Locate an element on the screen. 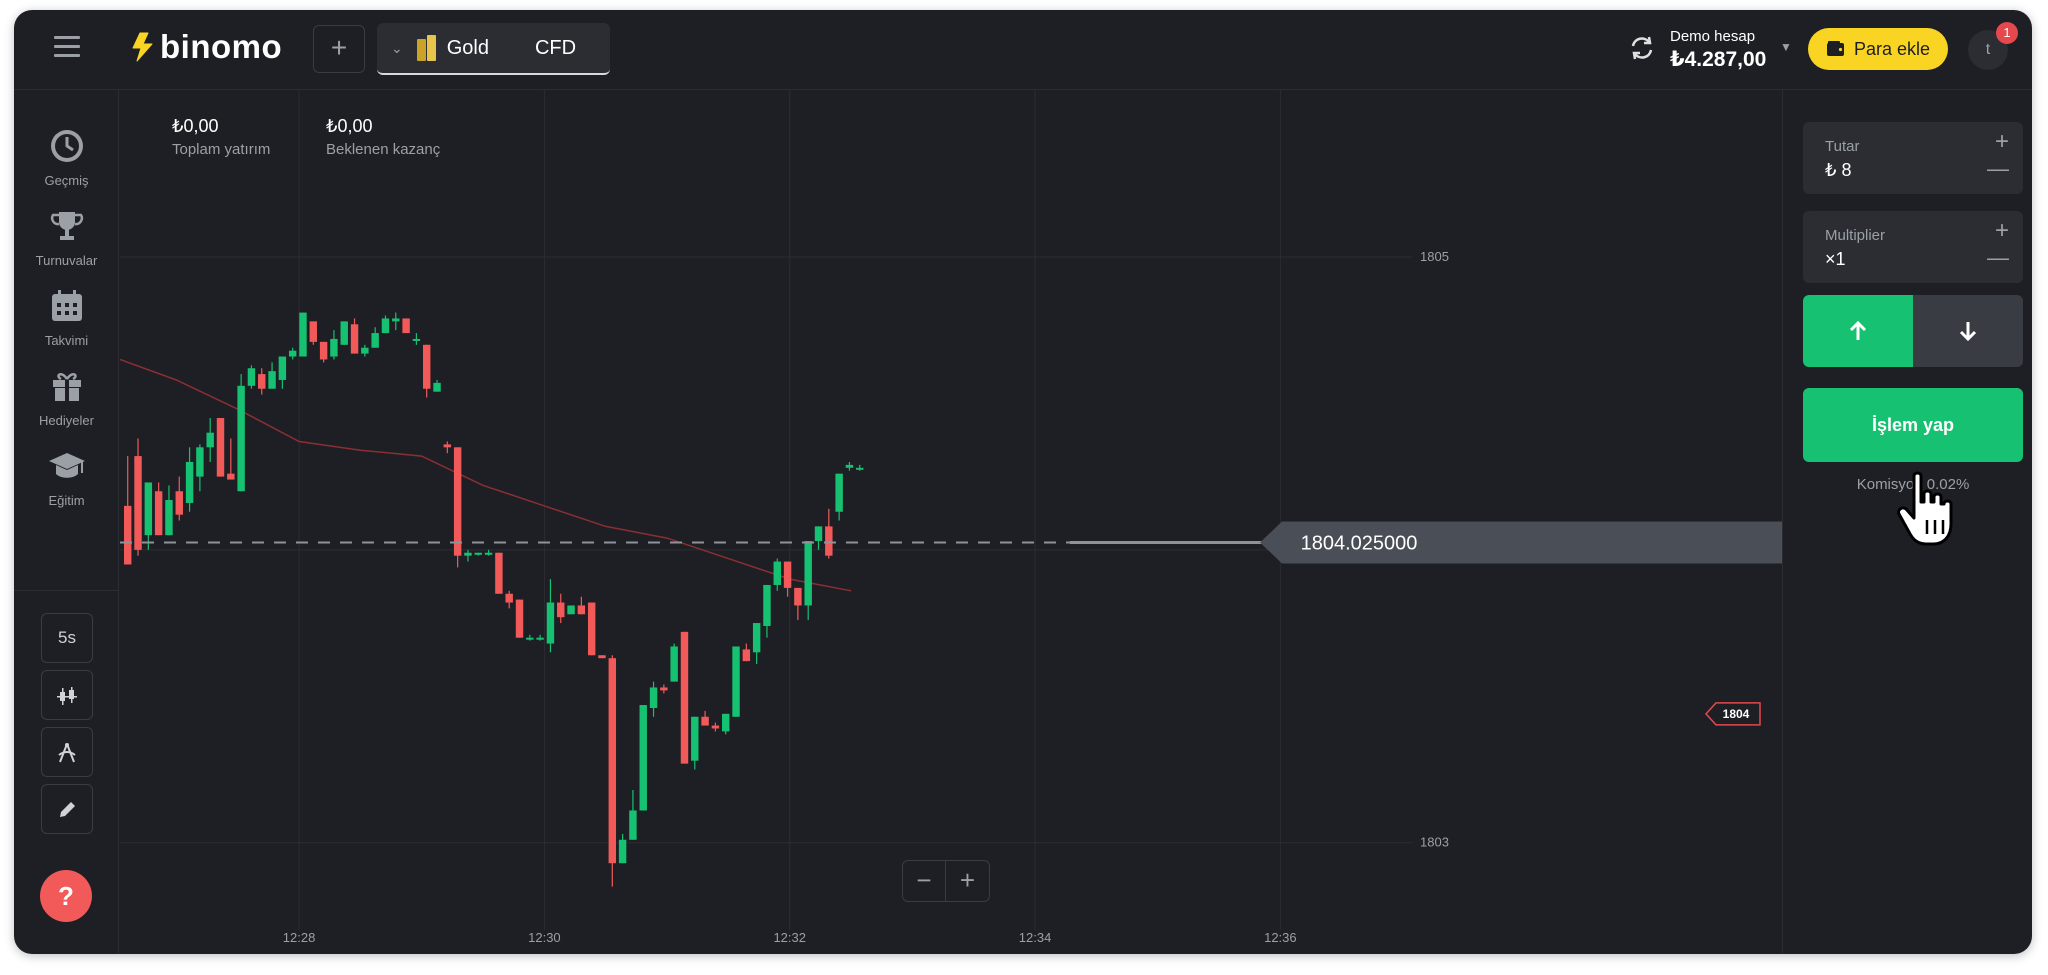 The image size is (2048, 975). graduation-cap-icon is located at coordinates (66, 465).